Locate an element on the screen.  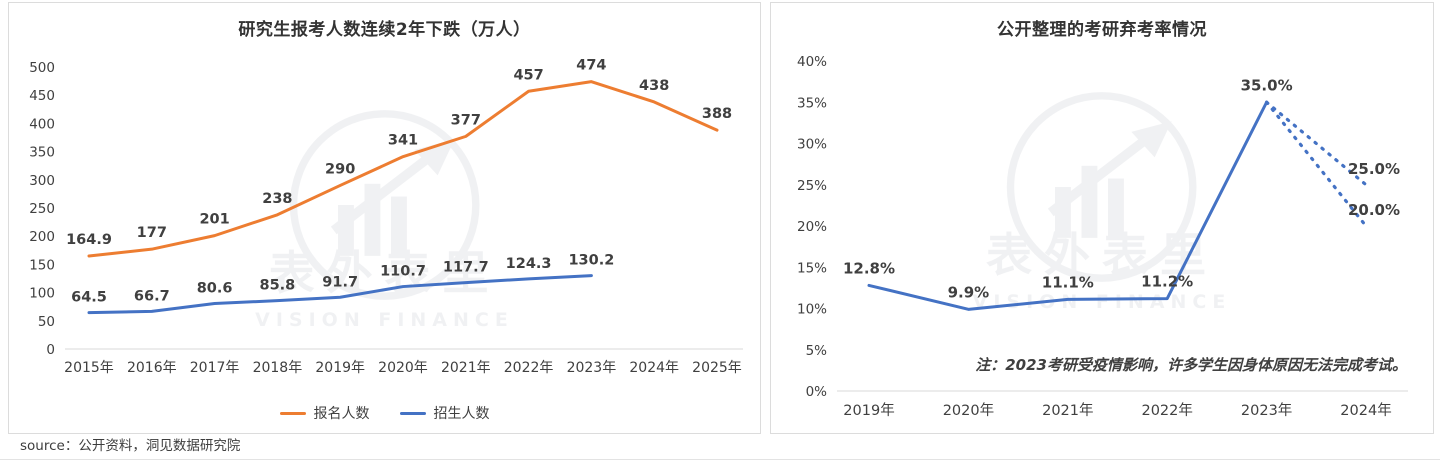
svg-text: 164.9 is located at coordinates (89, 240).